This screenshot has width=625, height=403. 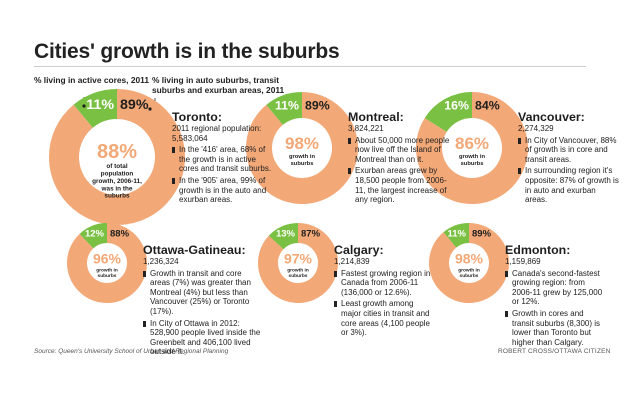 I want to click on center-value-vancouver: 86%, so click(x=472, y=143).